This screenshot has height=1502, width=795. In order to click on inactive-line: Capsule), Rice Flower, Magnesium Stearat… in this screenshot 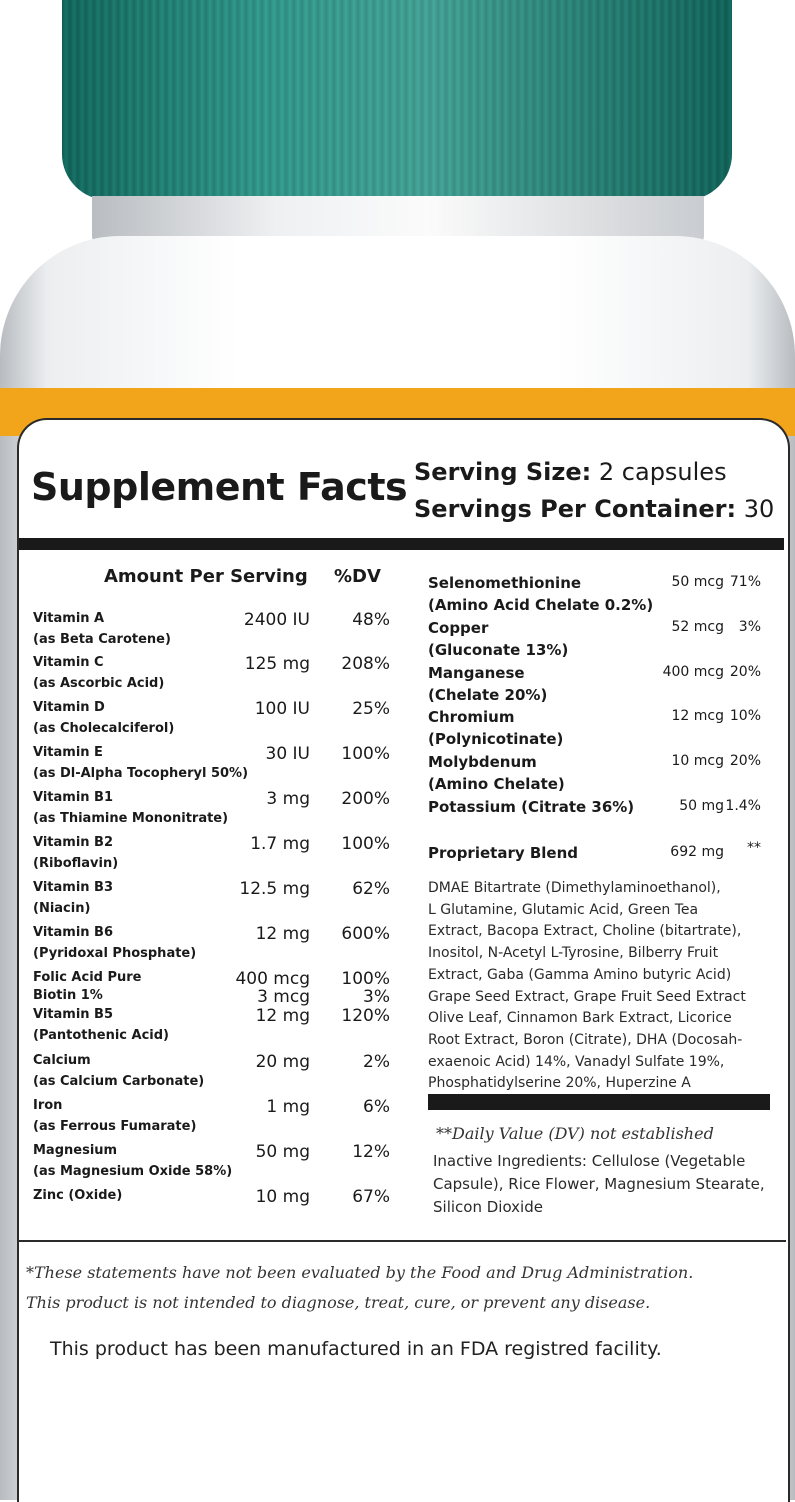, I will do `click(599, 1184)`.